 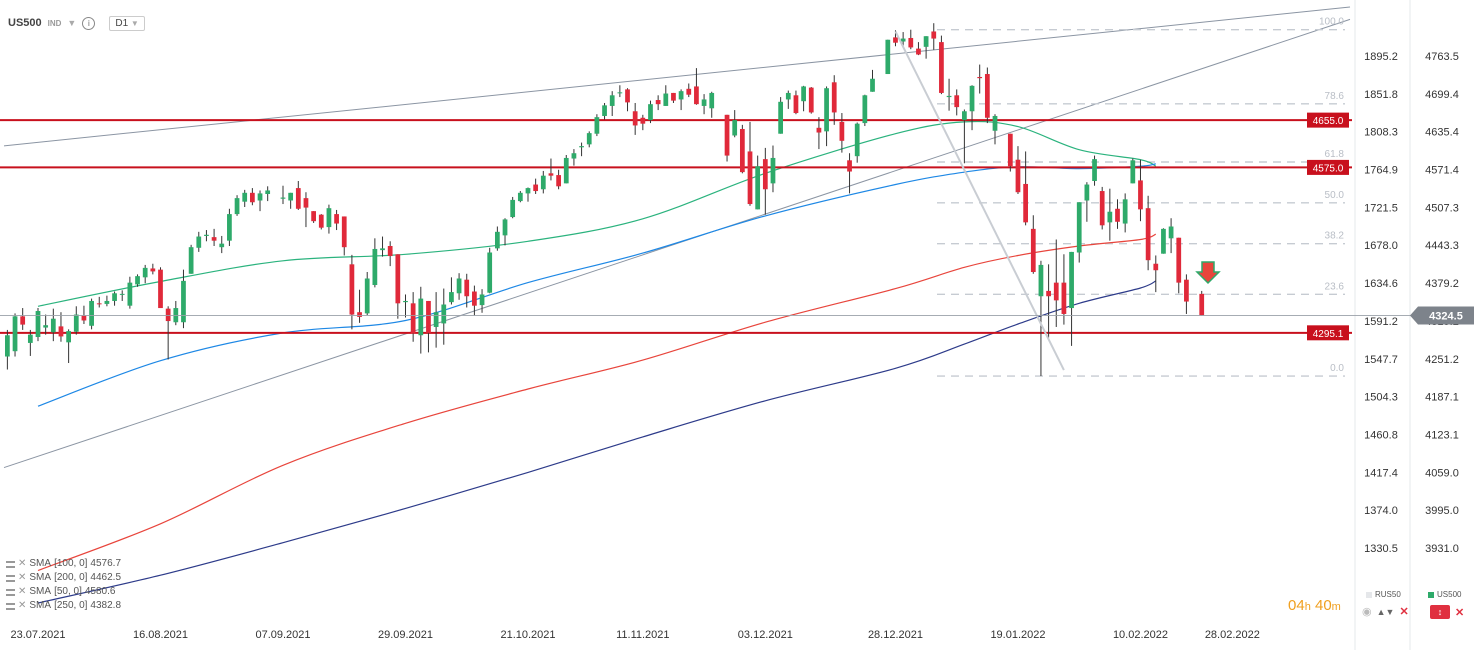 I want to click on y-tick-label-price: 4443.3, so click(x=1442, y=246).